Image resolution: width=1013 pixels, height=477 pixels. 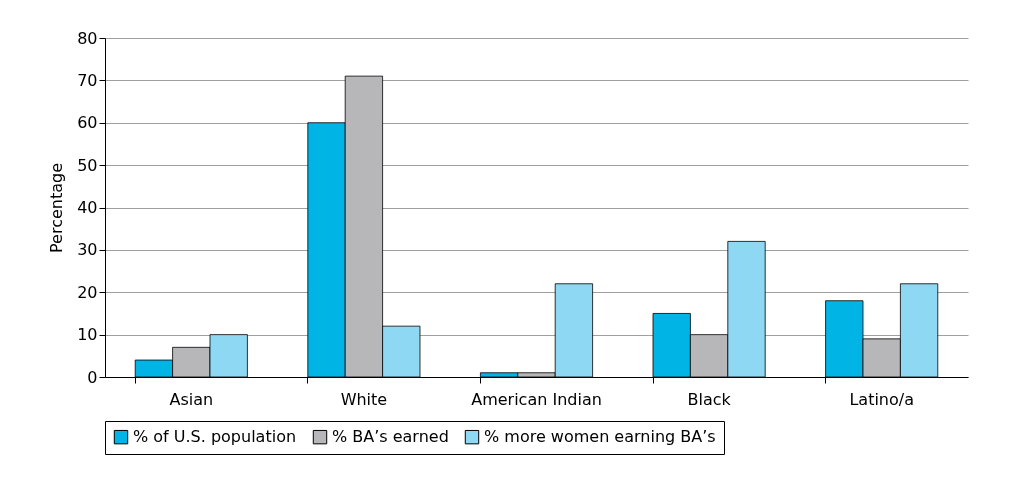 I want to click on y-tick-label: 20, so click(x=87, y=292).